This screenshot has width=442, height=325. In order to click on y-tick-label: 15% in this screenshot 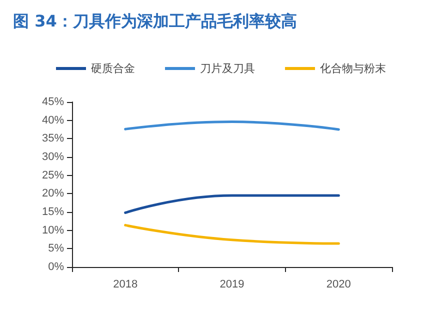, I will do `click(53, 212)`.